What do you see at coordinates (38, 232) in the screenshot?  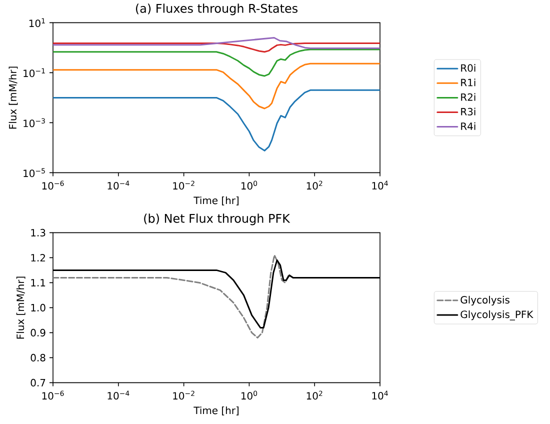 I see `y-tick-label: 1.3` at bounding box center [38, 232].